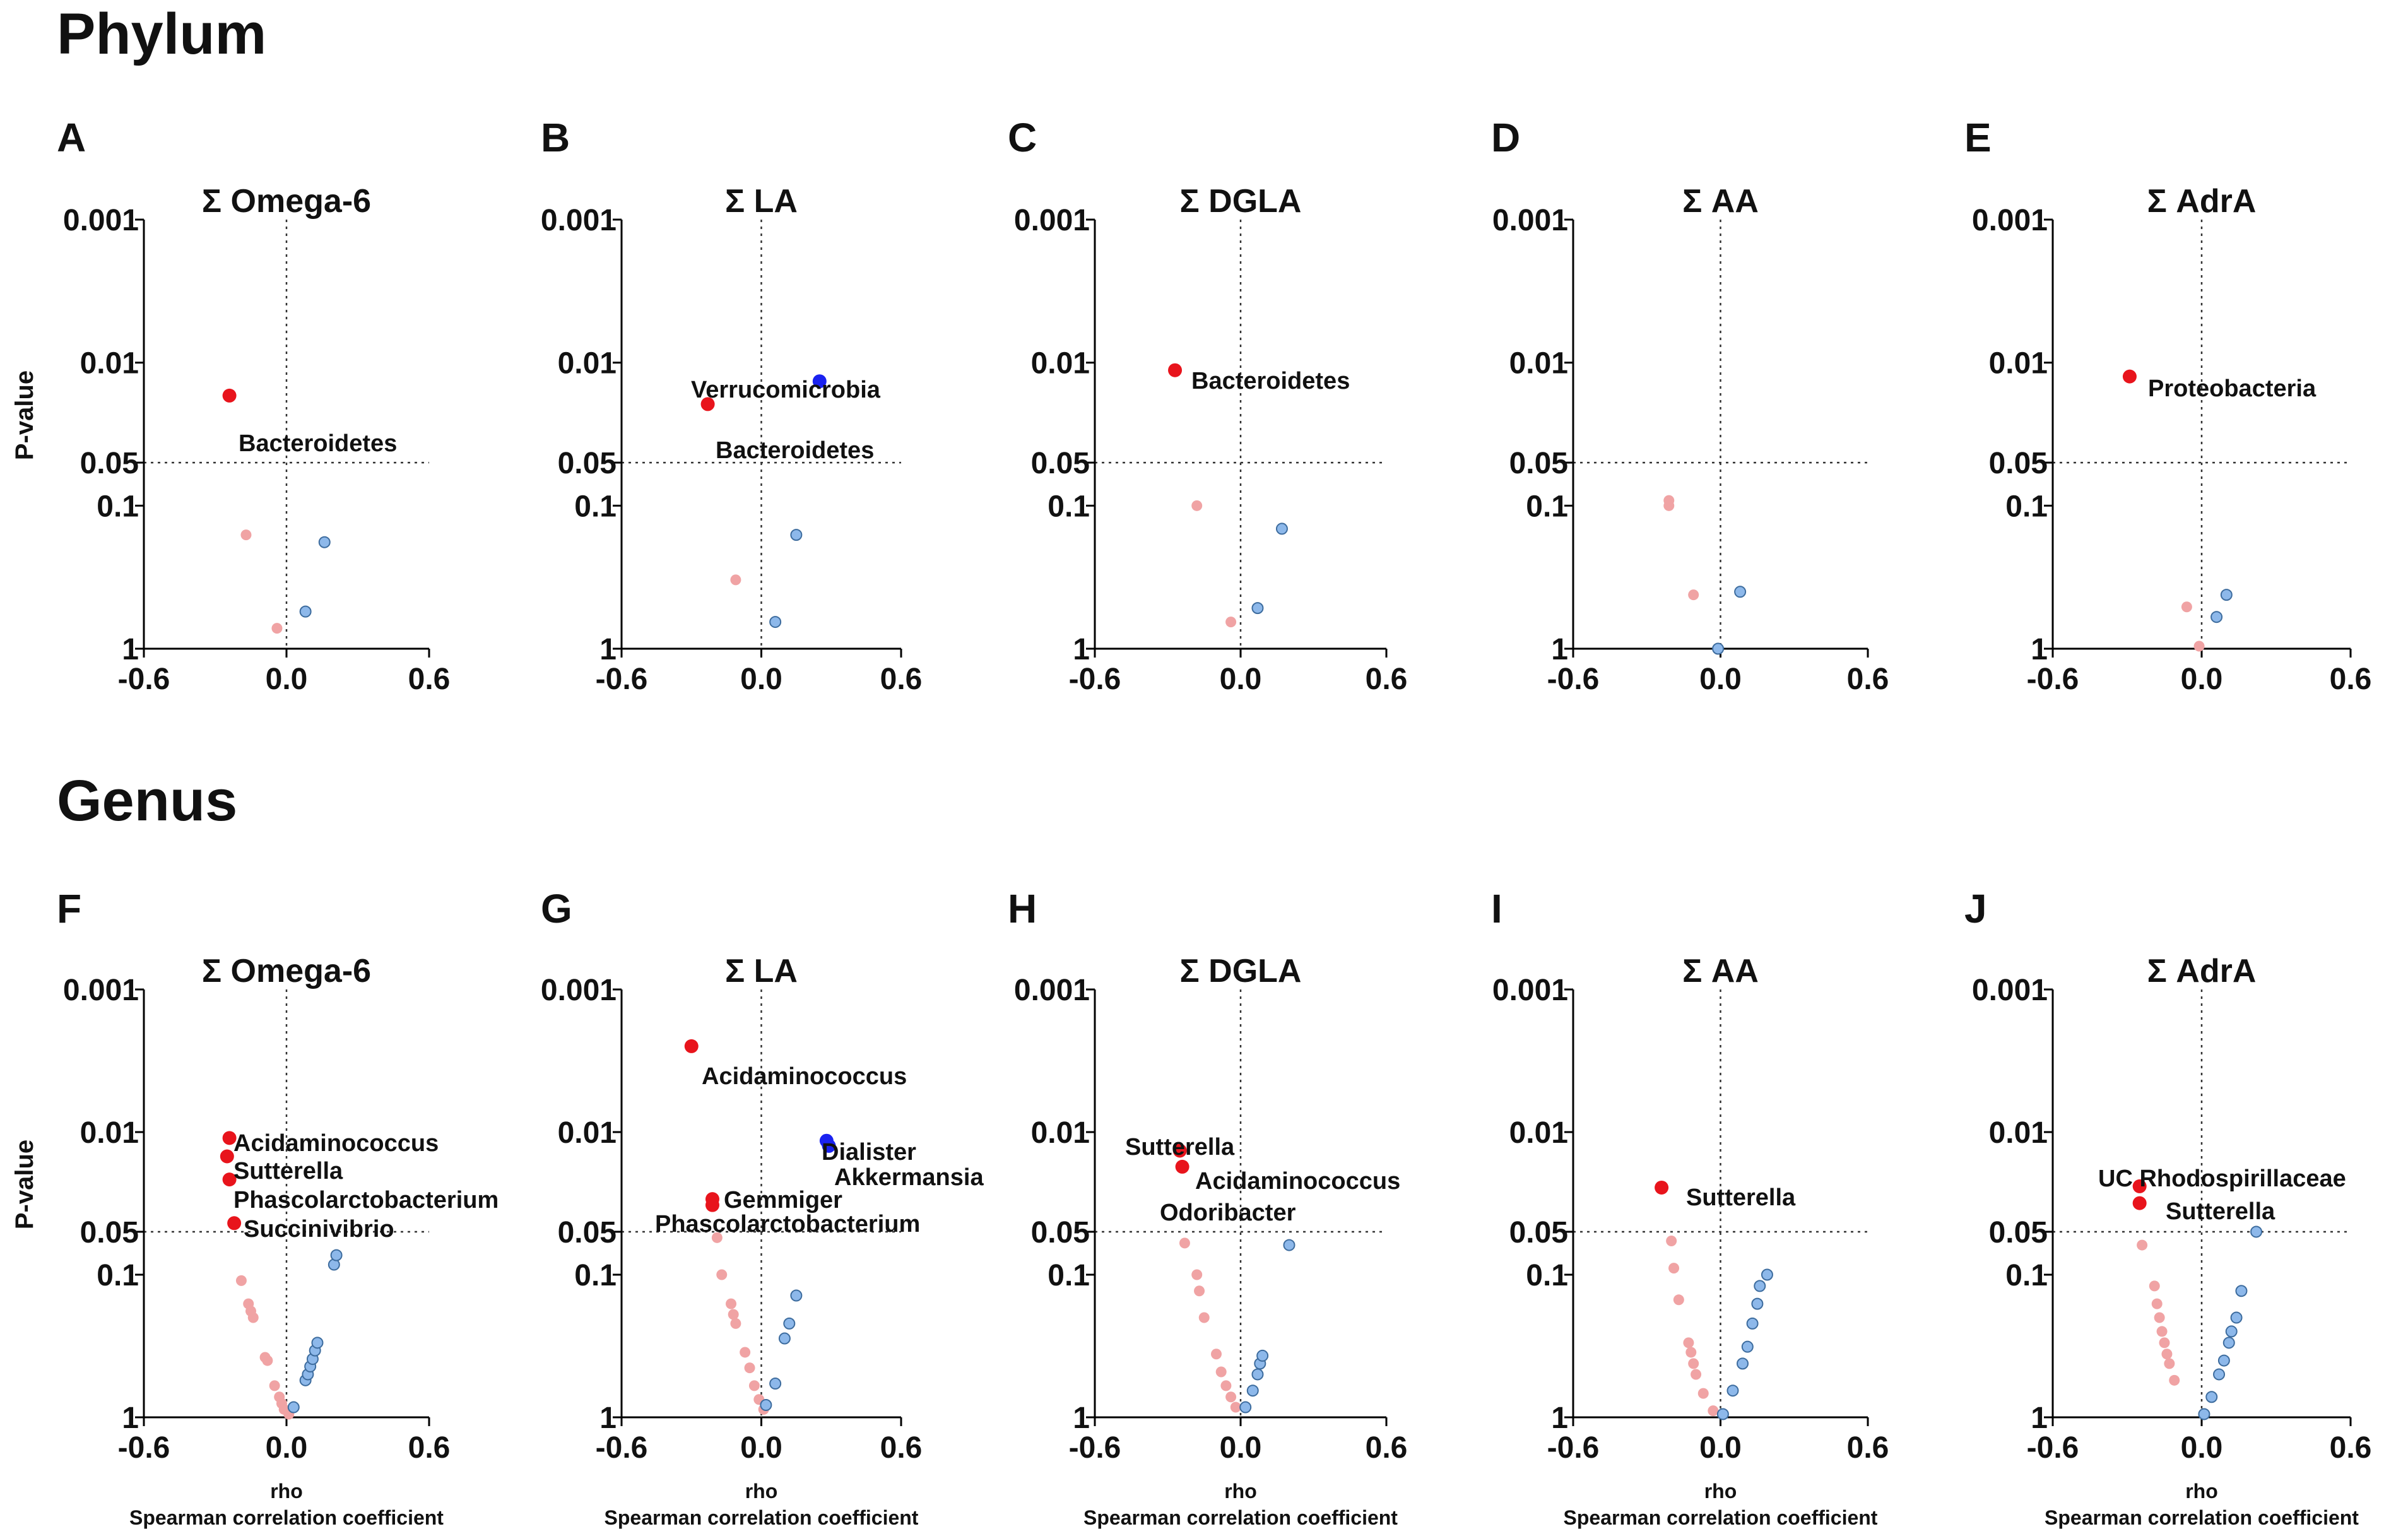  What do you see at coordinates (25, 1184) in the screenshot?
I see `y-axis-label: P-value` at bounding box center [25, 1184].